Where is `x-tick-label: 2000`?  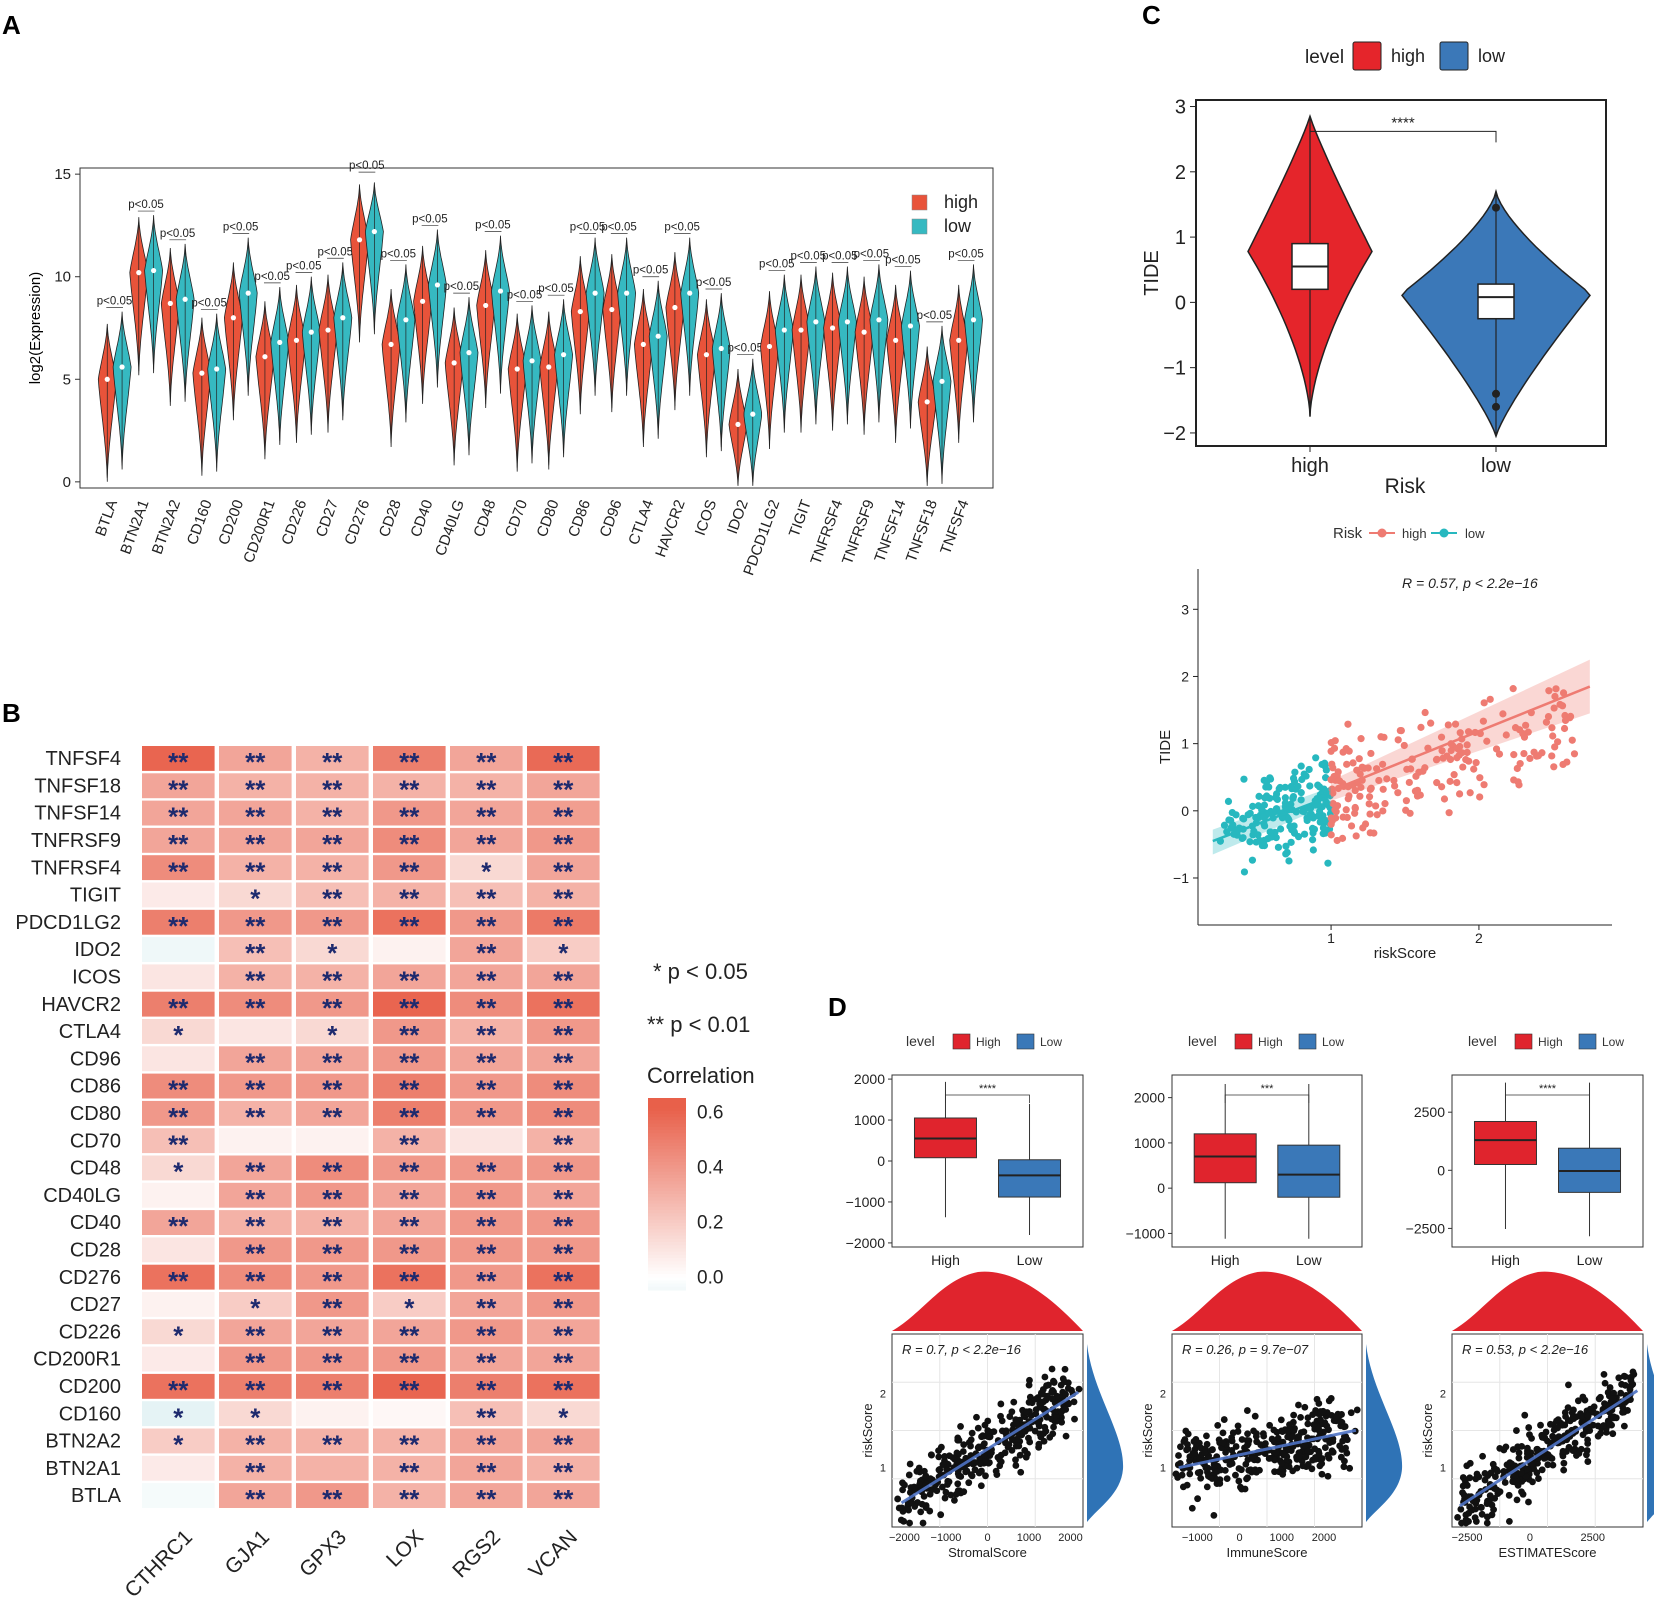
x-tick-label: 2000 is located at coordinates (1324, 1538).